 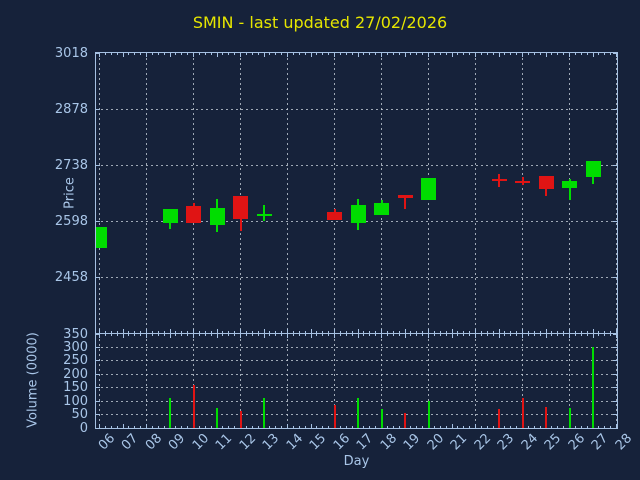 I want to click on volume-tick-label: 200, so click(x=75, y=374).